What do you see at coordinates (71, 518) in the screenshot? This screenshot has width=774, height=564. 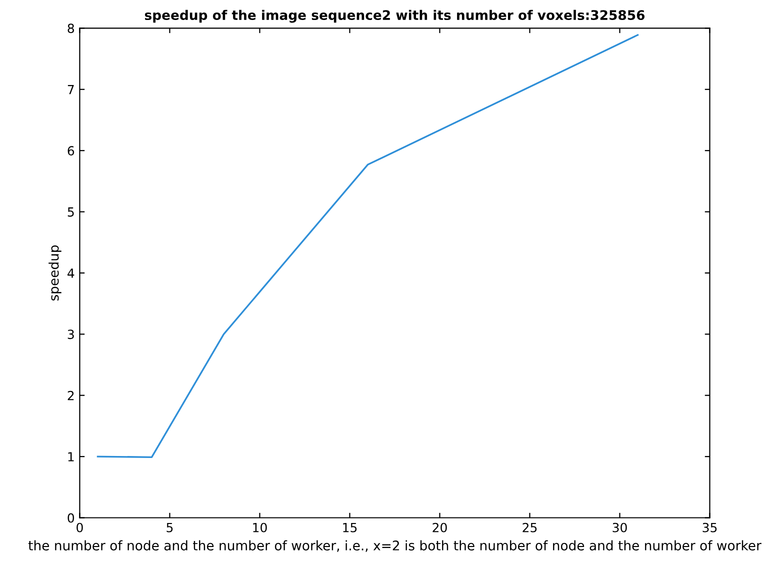 I see `y-tick-label: 0` at bounding box center [71, 518].